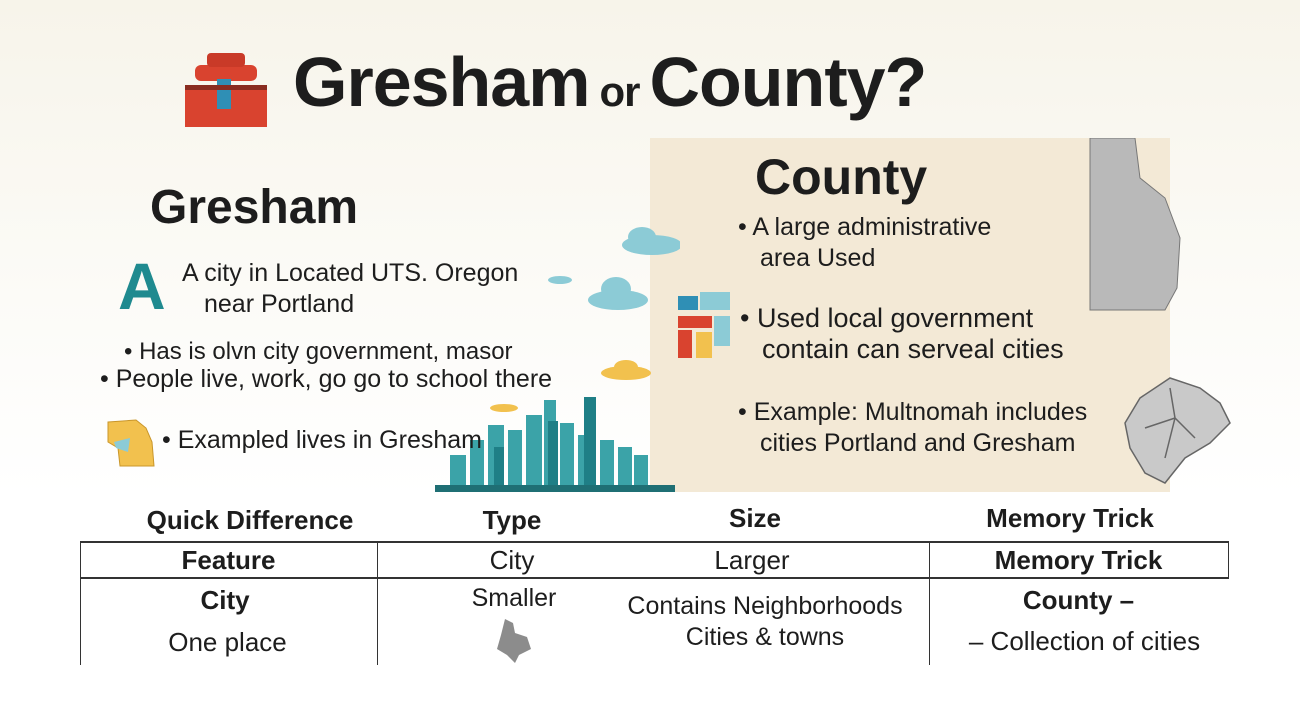 This screenshot has width=1300, height=709. Describe the element at coordinates (131, 445) in the screenshot. I see `oregon-map-icon` at that location.